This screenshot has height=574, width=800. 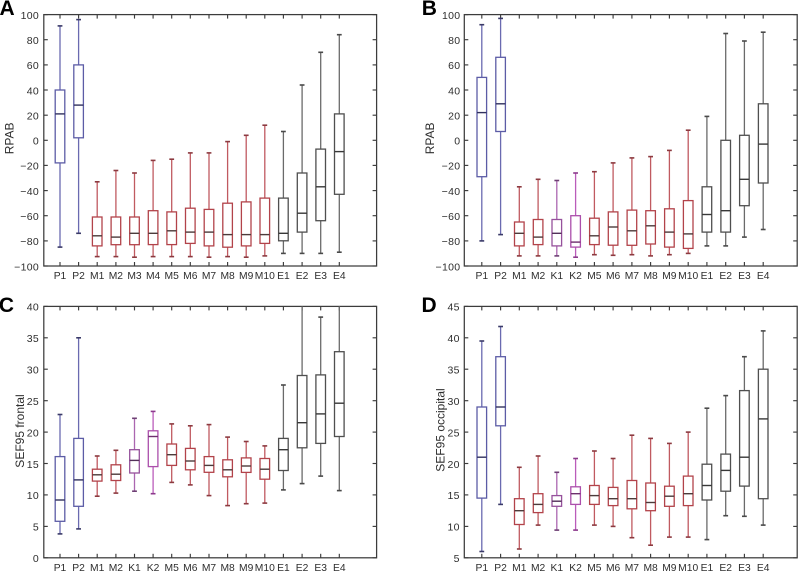 I want to click on svg-text: M3, so click(x=134, y=276).